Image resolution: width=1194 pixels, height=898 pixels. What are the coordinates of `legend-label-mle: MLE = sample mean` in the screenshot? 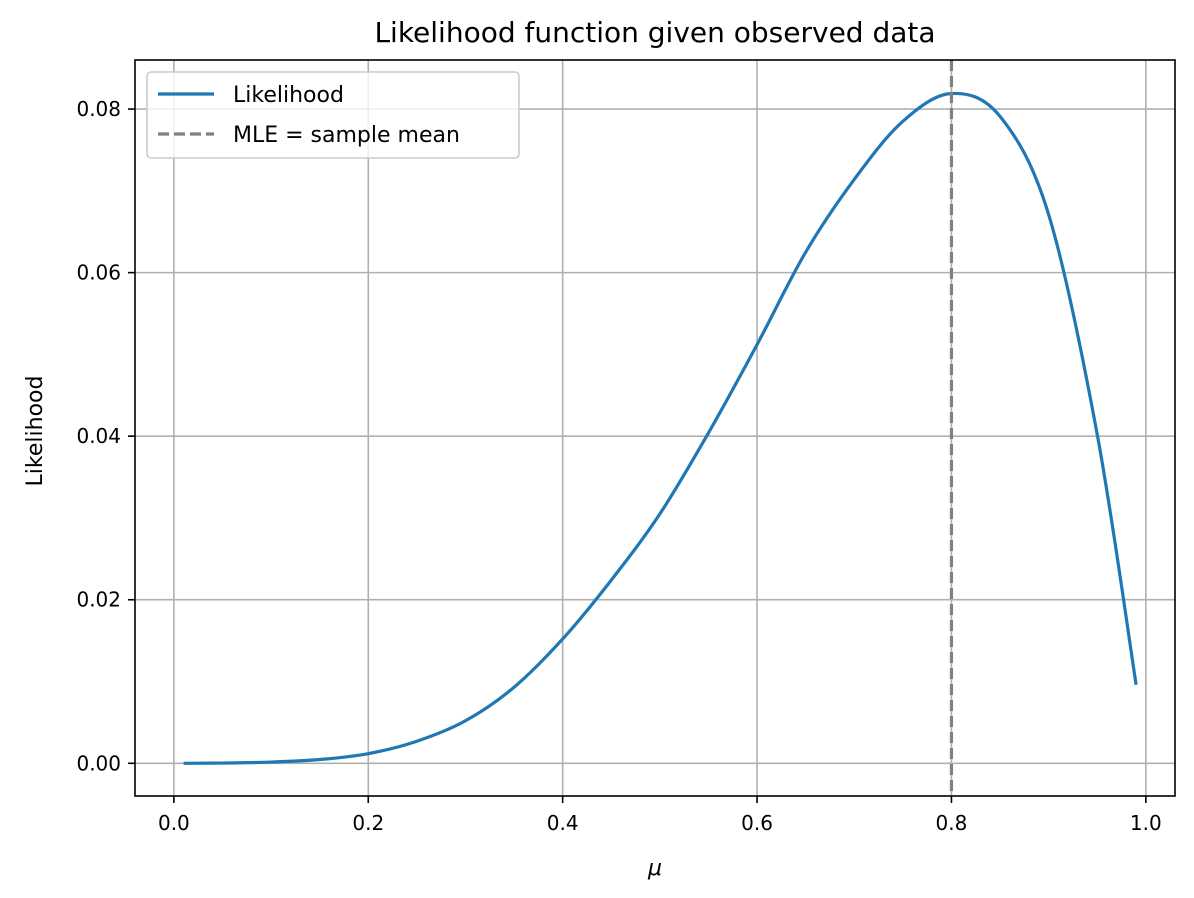 It's located at (346, 135).